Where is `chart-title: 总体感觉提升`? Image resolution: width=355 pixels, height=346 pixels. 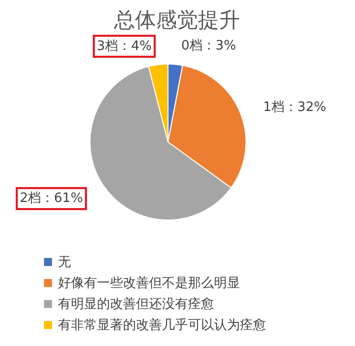
chart-title: 总体感觉提升 is located at coordinates (176, 20).